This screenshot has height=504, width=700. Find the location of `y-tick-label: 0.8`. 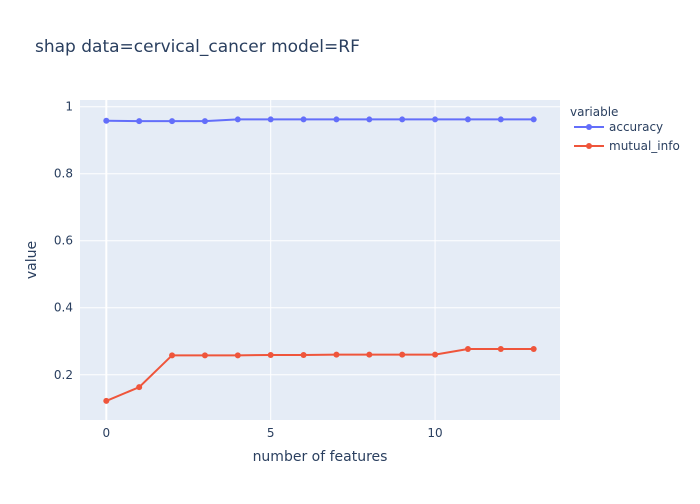

y-tick-label: 0.8 is located at coordinates (63, 174).